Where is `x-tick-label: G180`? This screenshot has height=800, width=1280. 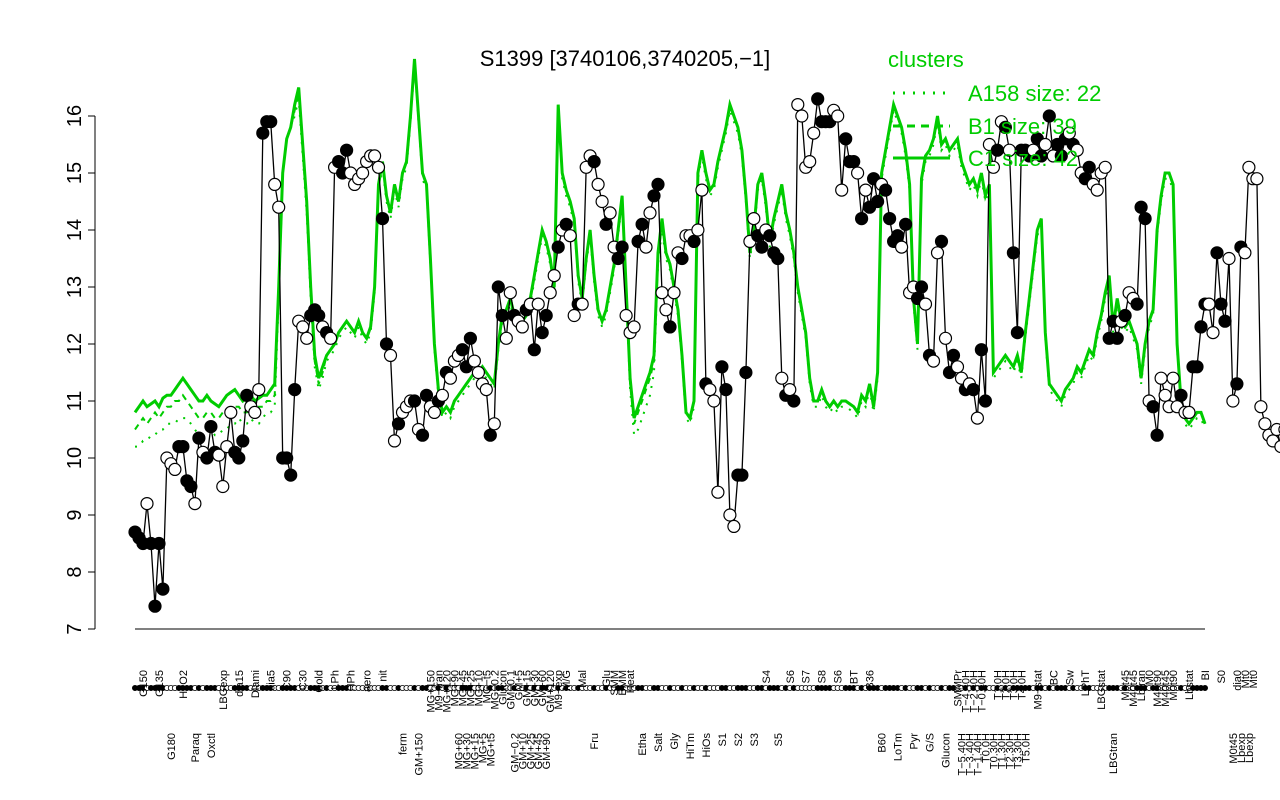
x-tick-label: G180 is located at coordinates (172, 746).